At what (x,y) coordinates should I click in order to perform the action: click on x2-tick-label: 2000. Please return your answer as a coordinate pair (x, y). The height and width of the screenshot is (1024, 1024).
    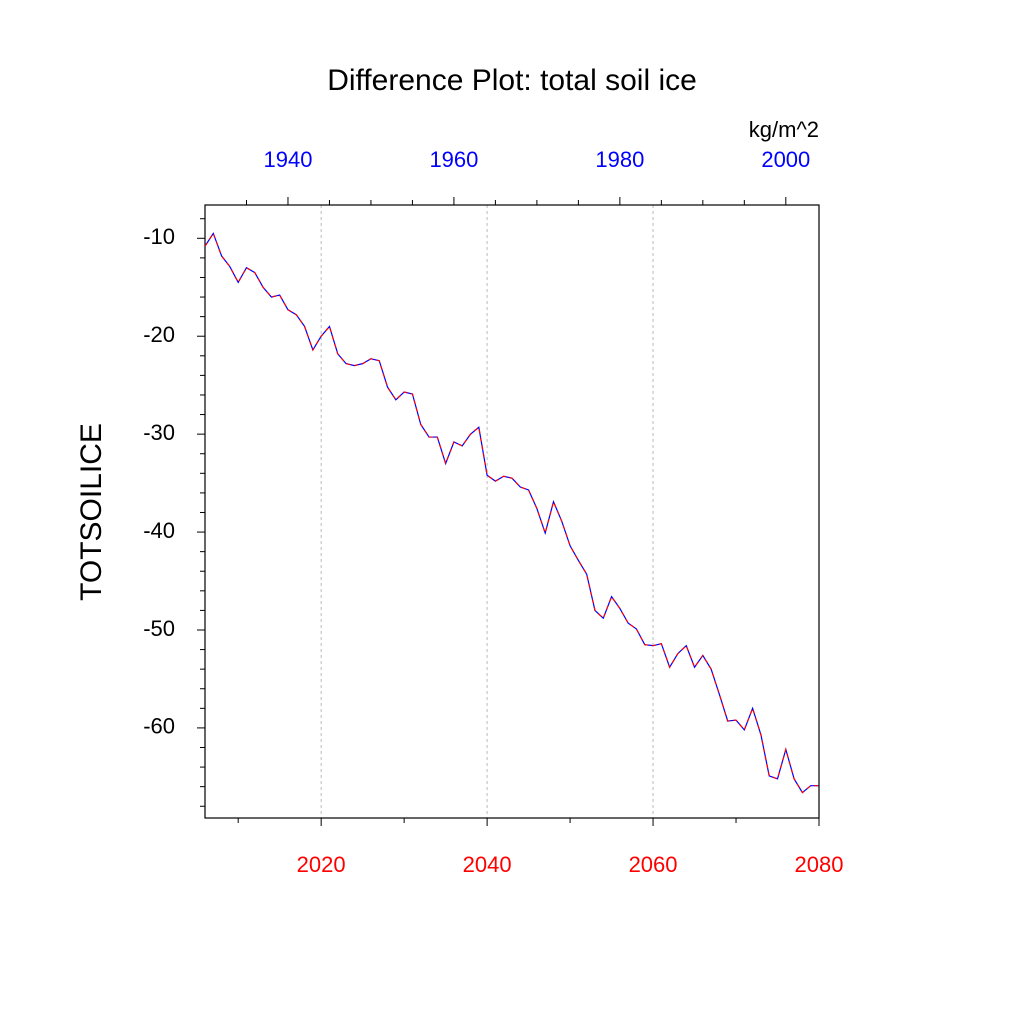
    Looking at the image, I should click on (785, 159).